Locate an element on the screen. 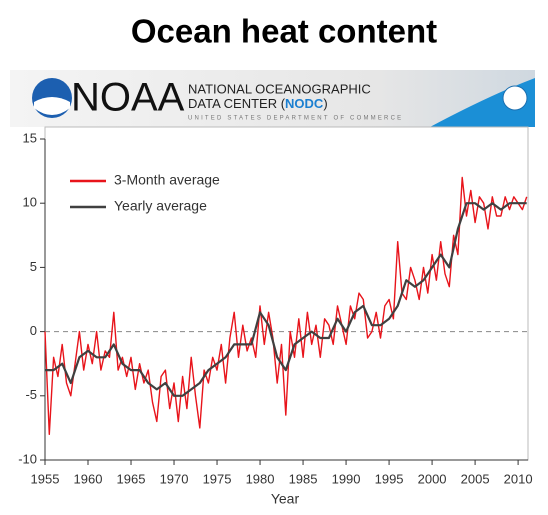 The height and width of the screenshot is (515, 548). legend-label: Yearly average is located at coordinates (160, 206).